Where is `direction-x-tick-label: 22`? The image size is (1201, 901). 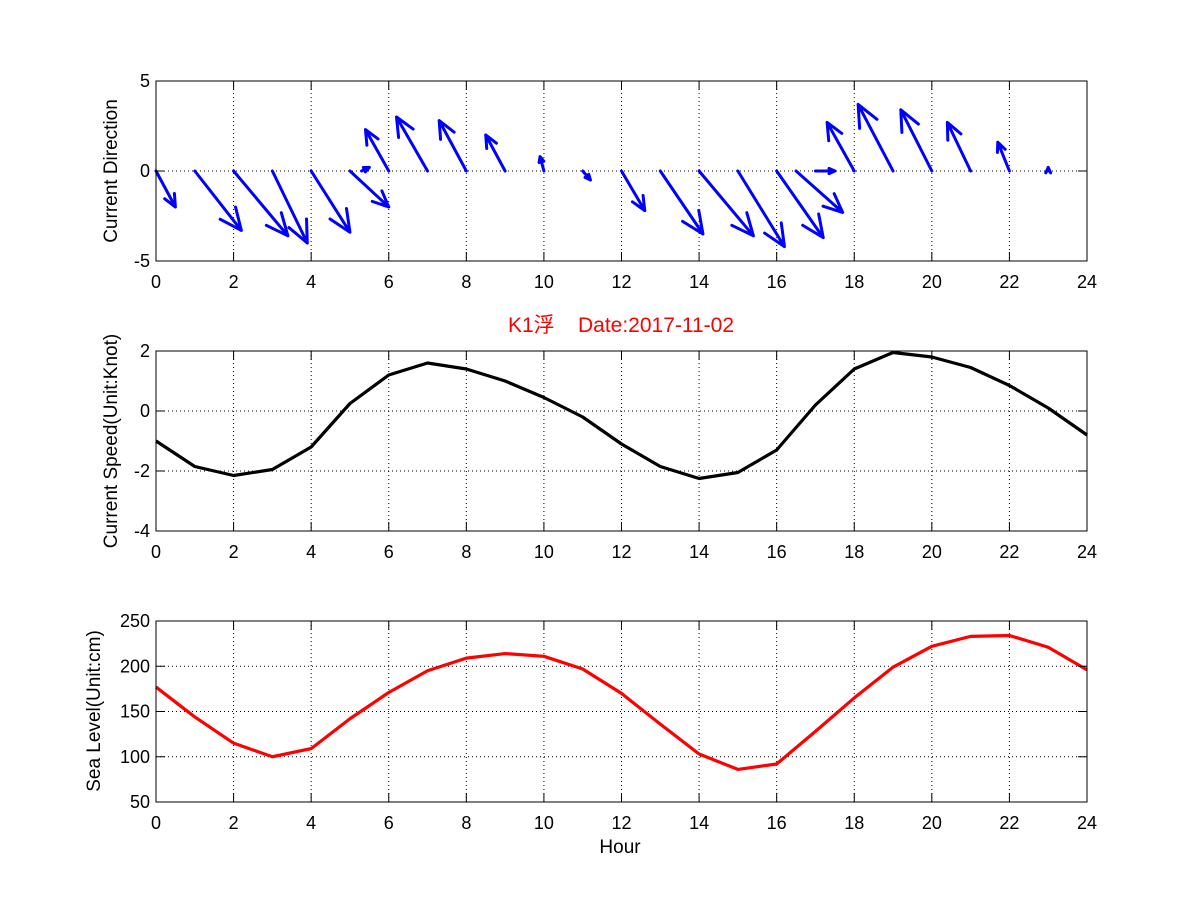 direction-x-tick-label: 22 is located at coordinates (1009, 282).